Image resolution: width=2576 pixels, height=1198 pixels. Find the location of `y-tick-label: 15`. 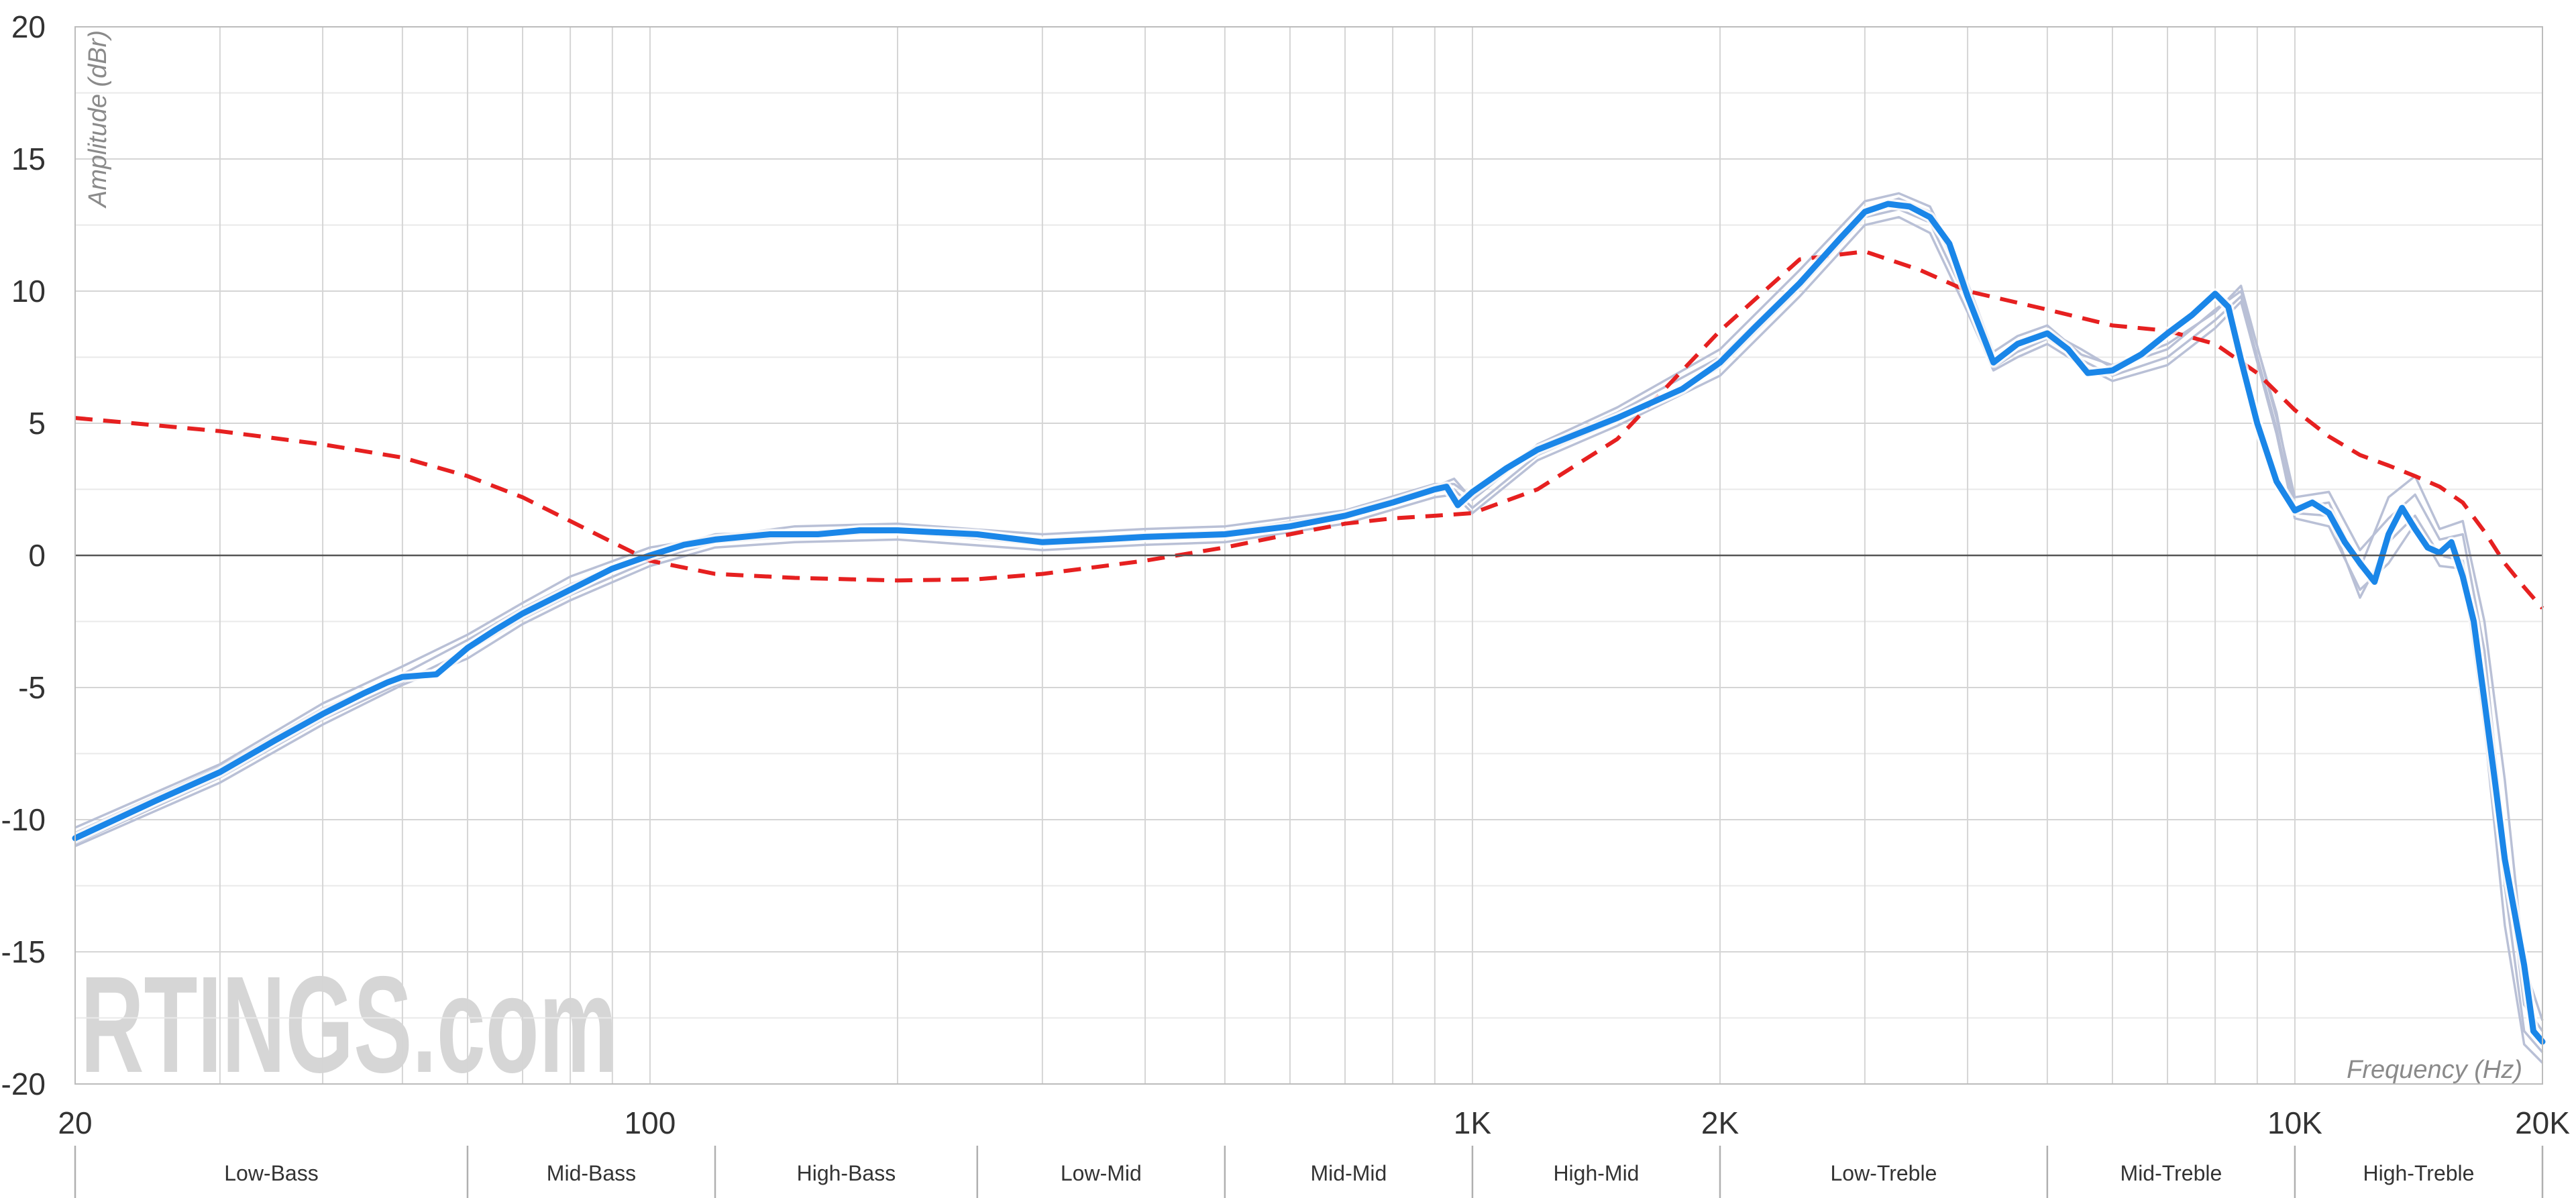

y-tick-label: 15 is located at coordinates (28, 159).